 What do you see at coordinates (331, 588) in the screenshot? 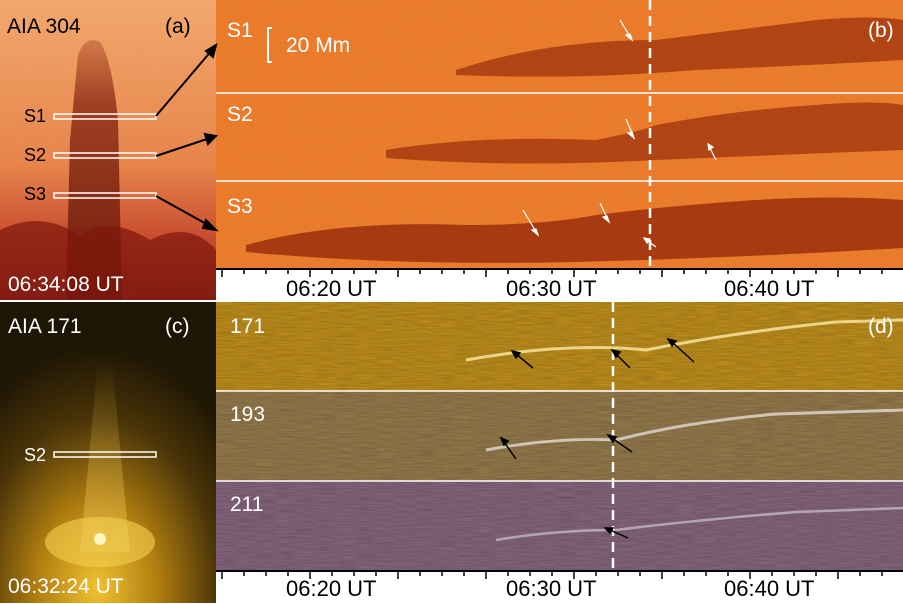
I see `tick-label-0620-d: 06:20 UT` at bounding box center [331, 588].